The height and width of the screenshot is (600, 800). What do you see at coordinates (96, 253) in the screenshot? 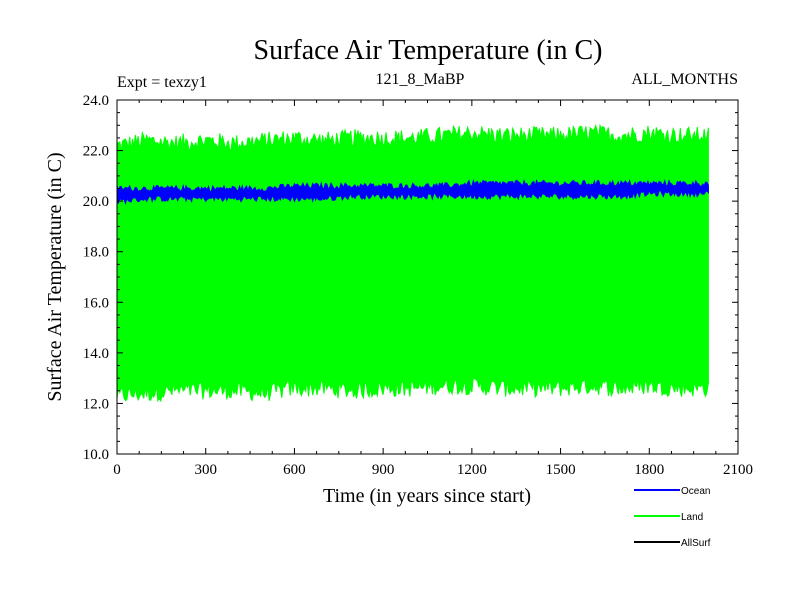
I see `y-tick-label: 18.0` at bounding box center [96, 253].